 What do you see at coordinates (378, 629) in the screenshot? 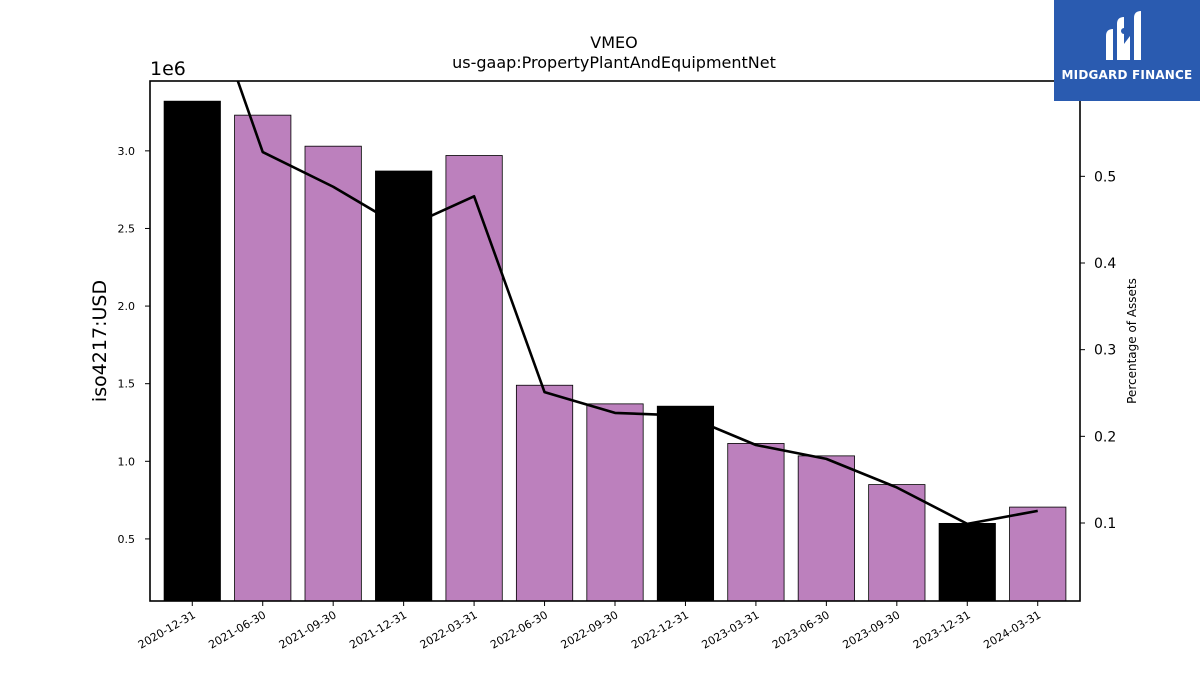
I see `x-tick-label: 2021-12-31` at bounding box center [378, 629].